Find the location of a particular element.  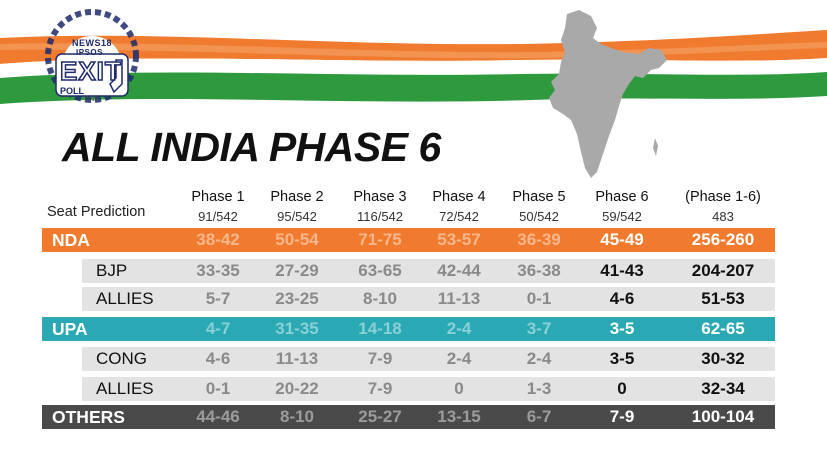

logo-poll-text: POLL is located at coordinates (72, 91).